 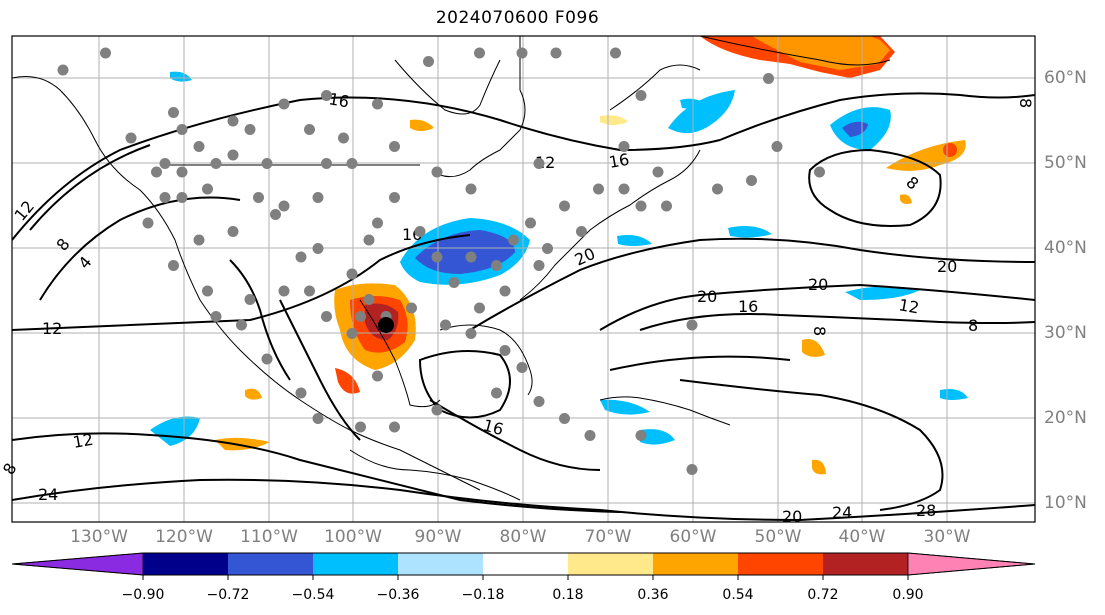 What do you see at coordinates (862, 537) in the screenshot?
I see `longitude-label: 40°W` at bounding box center [862, 537].